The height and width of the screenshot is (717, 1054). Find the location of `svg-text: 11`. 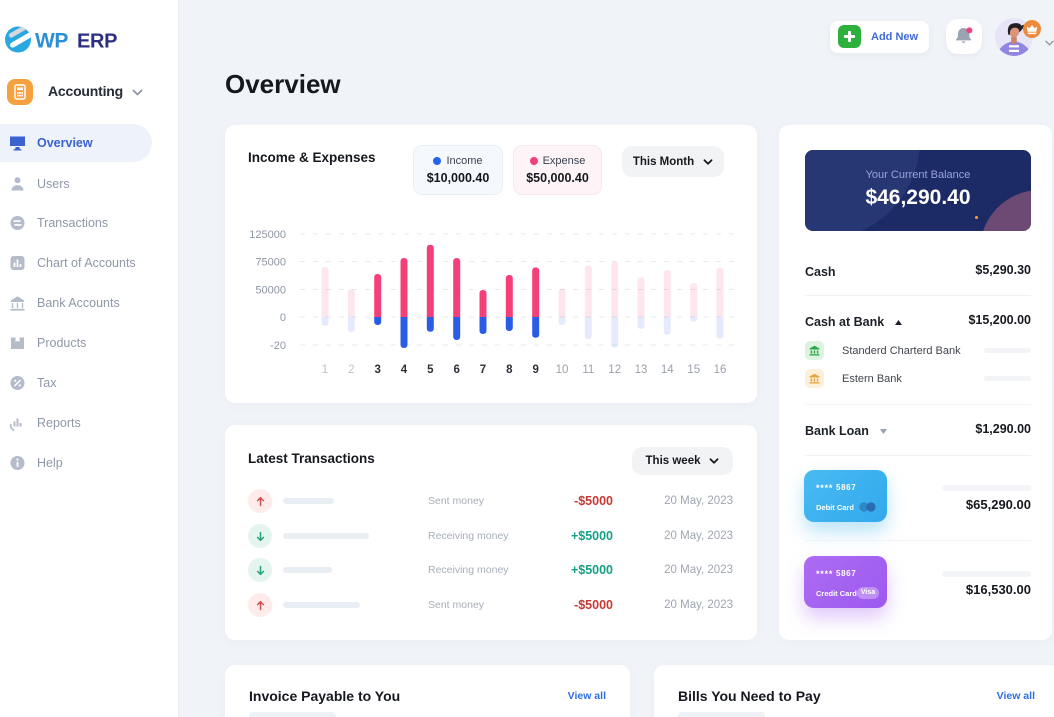

svg-text: 11 is located at coordinates (588, 370).